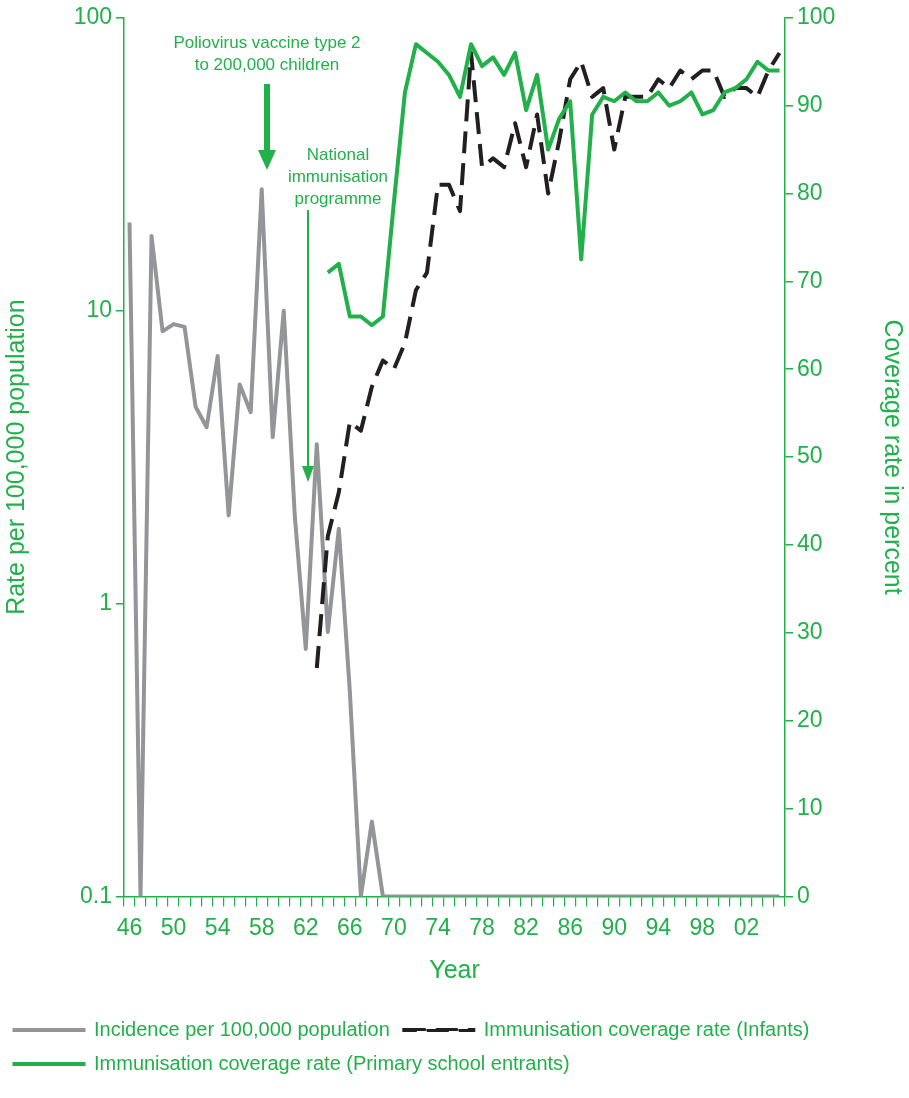 Image resolution: width=909 pixels, height=1098 pixels. Describe the element at coordinates (746, 926) in the screenshot. I see `x-tick-label: 02` at that location.